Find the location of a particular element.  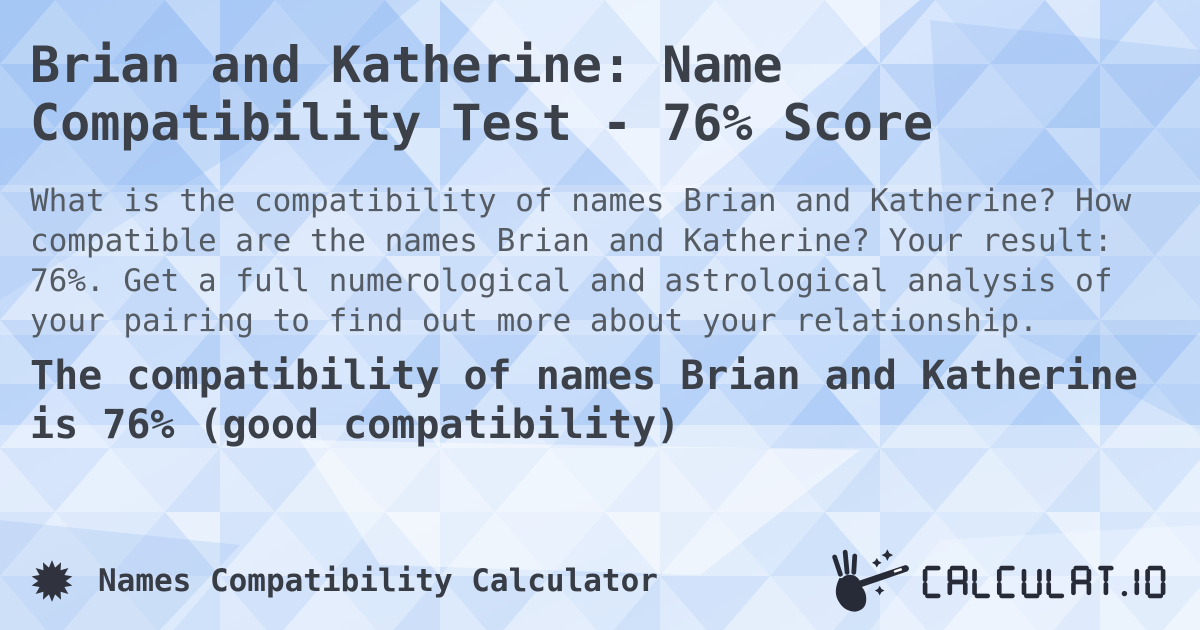

magic-wand-hand-icon is located at coordinates (871, 580).